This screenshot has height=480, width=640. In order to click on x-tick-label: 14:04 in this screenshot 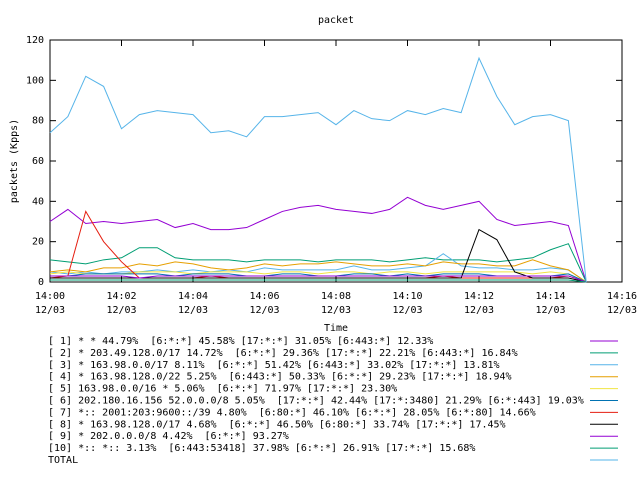, I will do `click(193, 296)`.